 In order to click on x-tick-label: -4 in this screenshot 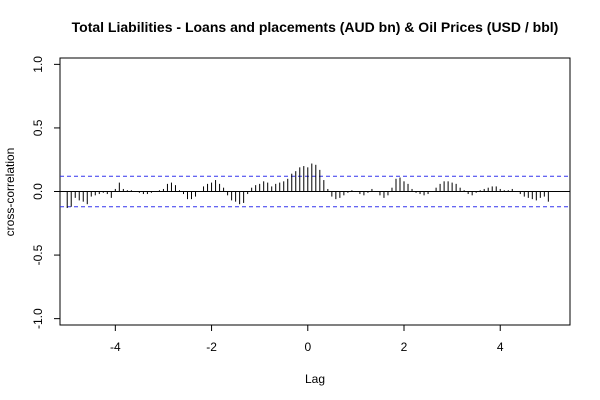, I will do `click(115, 347)`.